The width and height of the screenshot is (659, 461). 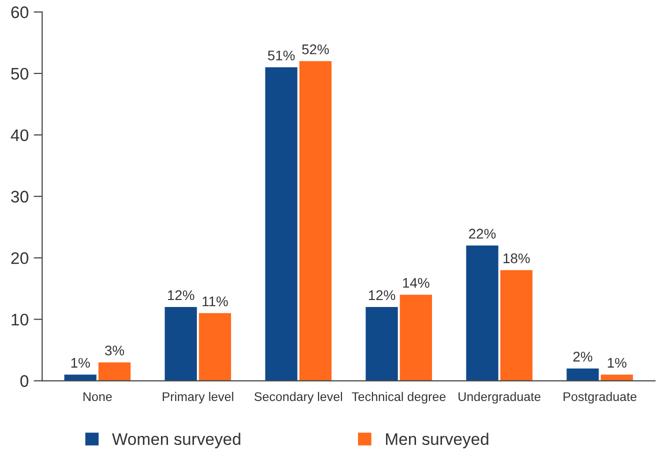 I want to click on data-label: 18%, so click(x=517, y=258).